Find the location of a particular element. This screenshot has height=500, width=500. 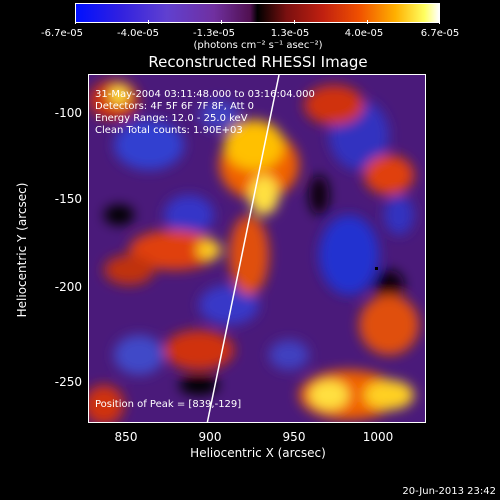

colorbar-units: (photons cm⁻² s⁻¹ asec⁻²) is located at coordinates (258, 45).